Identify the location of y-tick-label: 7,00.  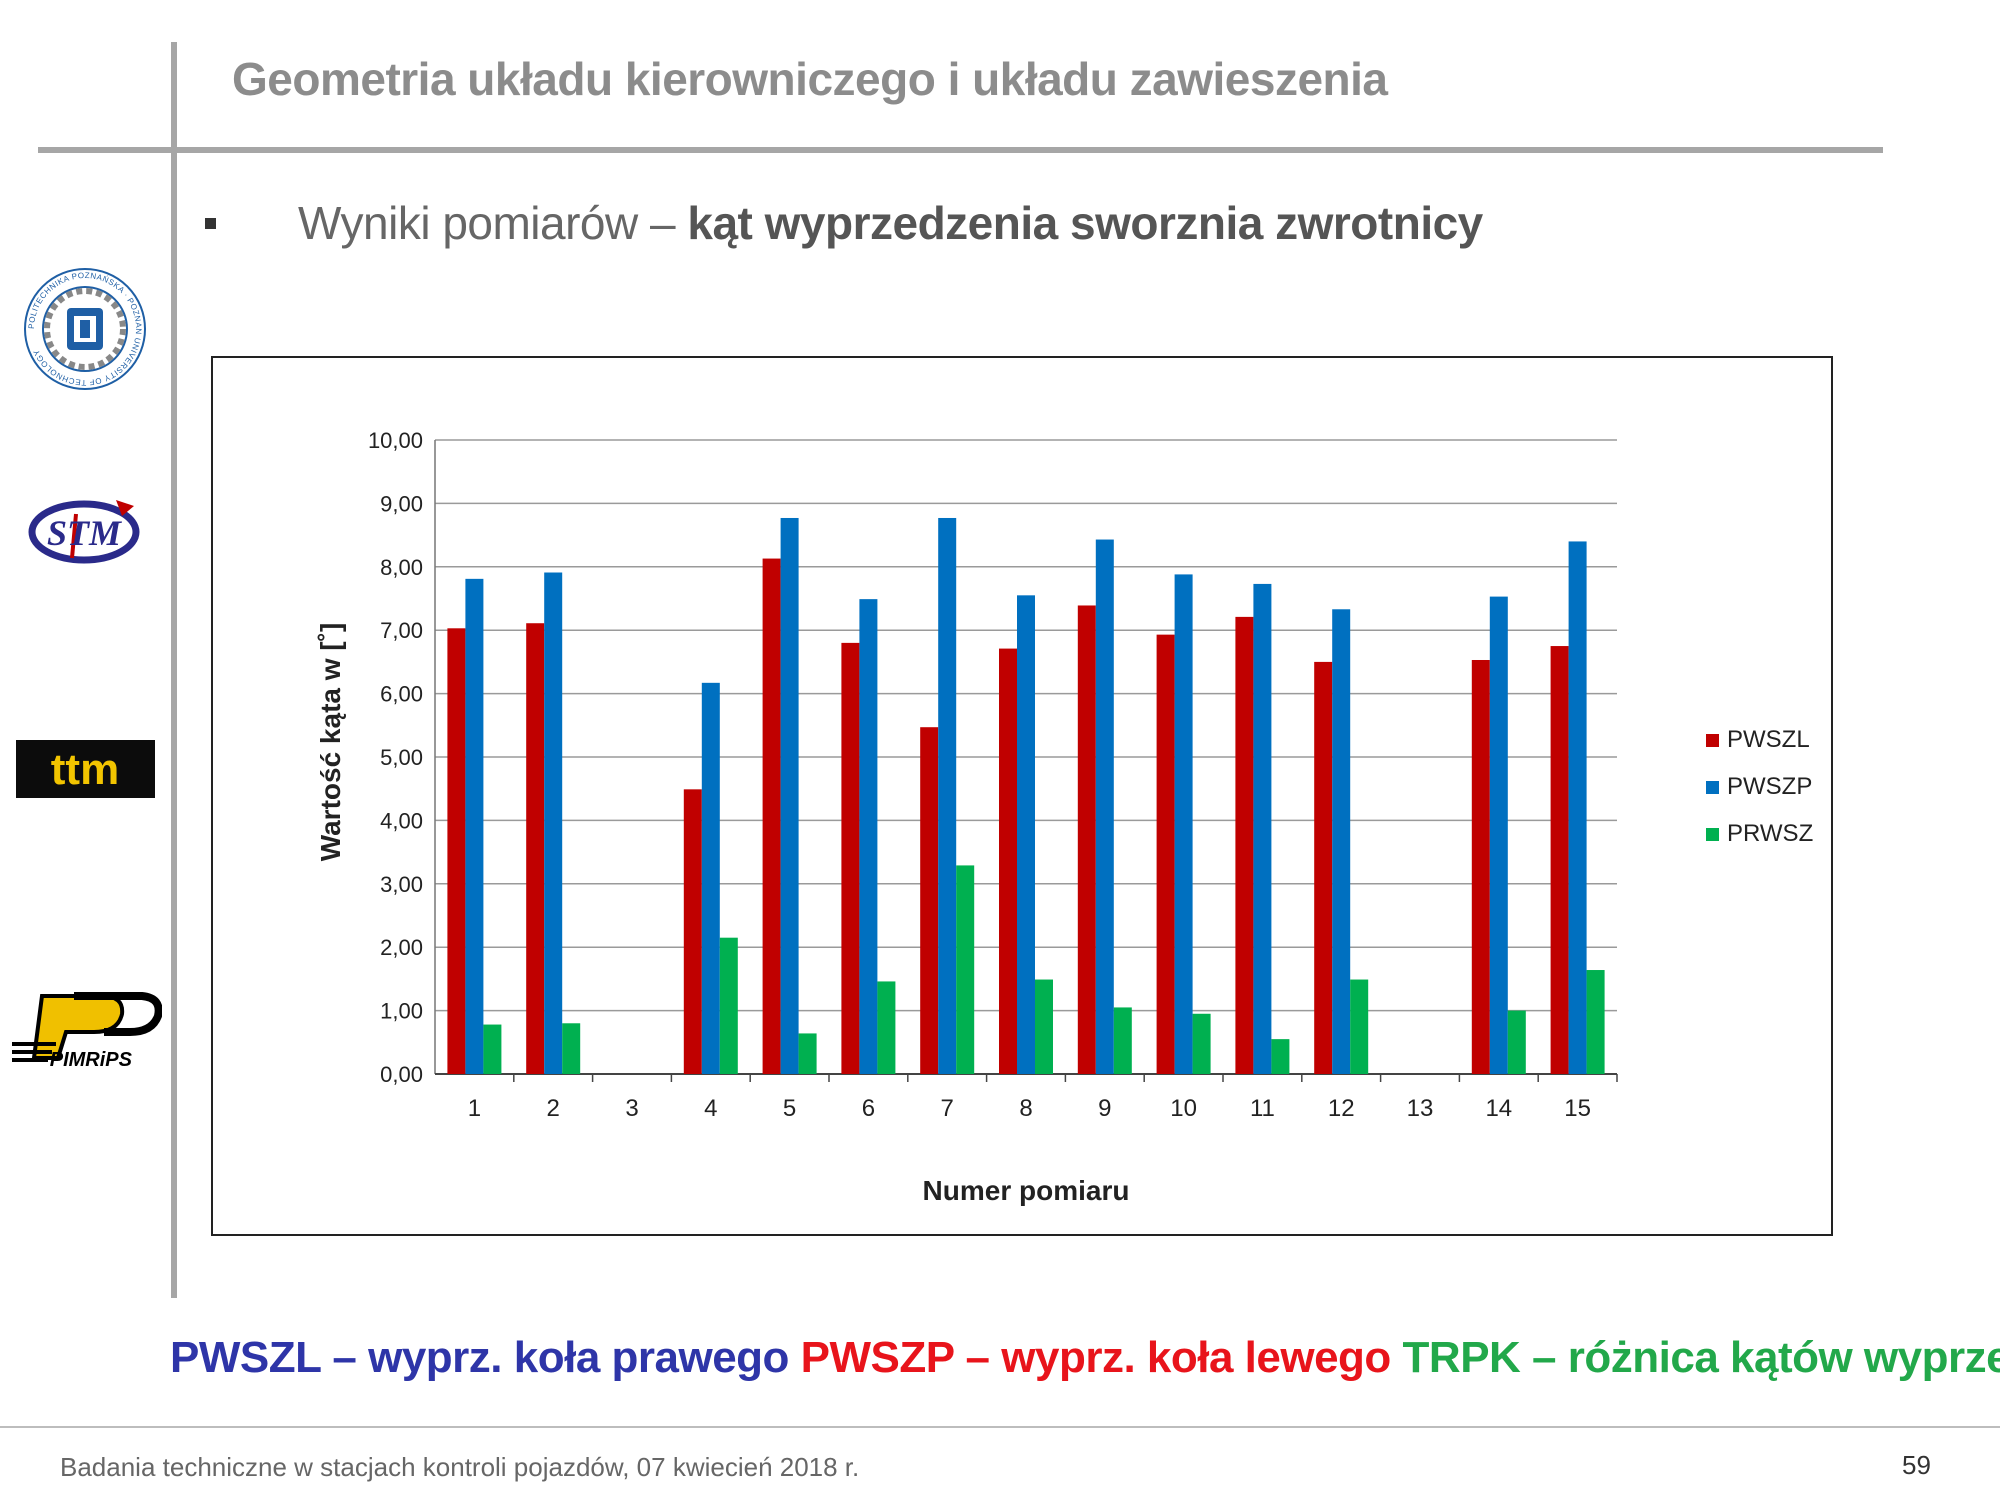
(401, 630).